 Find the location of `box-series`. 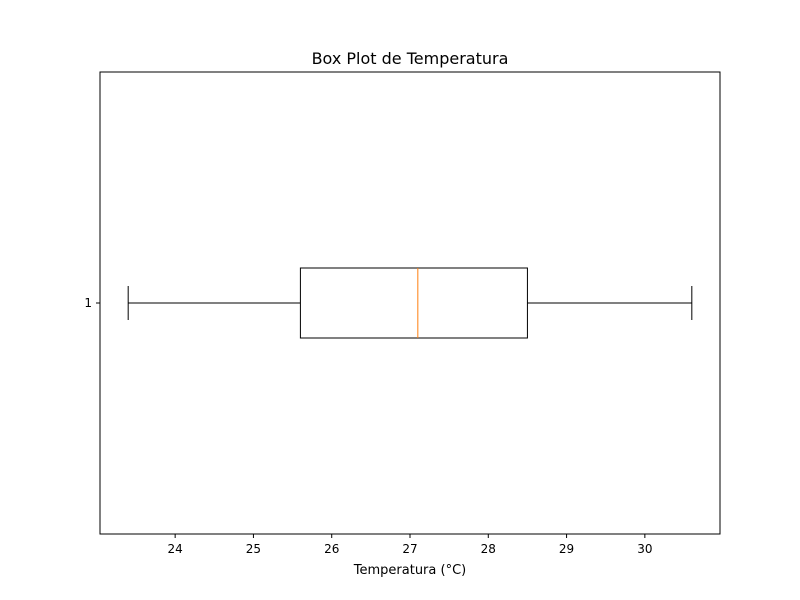

box-series is located at coordinates (410, 303).